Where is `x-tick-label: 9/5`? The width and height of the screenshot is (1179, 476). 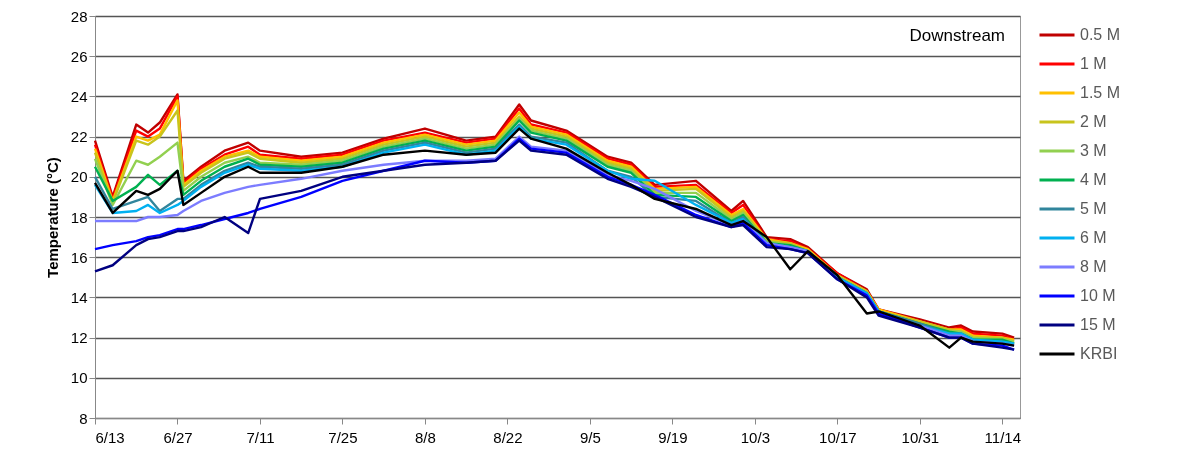
x-tick-label: 9/5 is located at coordinates (590, 437).